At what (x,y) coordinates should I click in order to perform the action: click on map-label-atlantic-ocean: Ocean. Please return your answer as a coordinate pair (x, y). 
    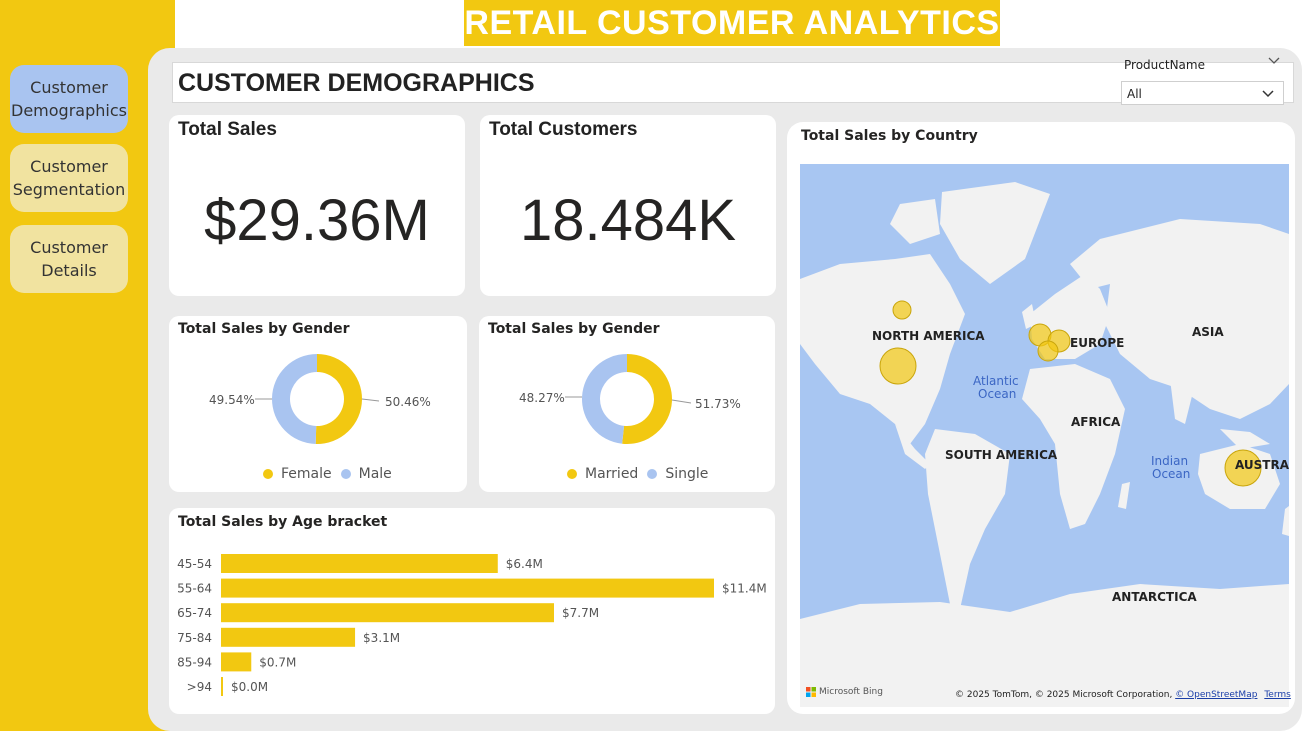
    Looking at the image, I should click on (997, 394).